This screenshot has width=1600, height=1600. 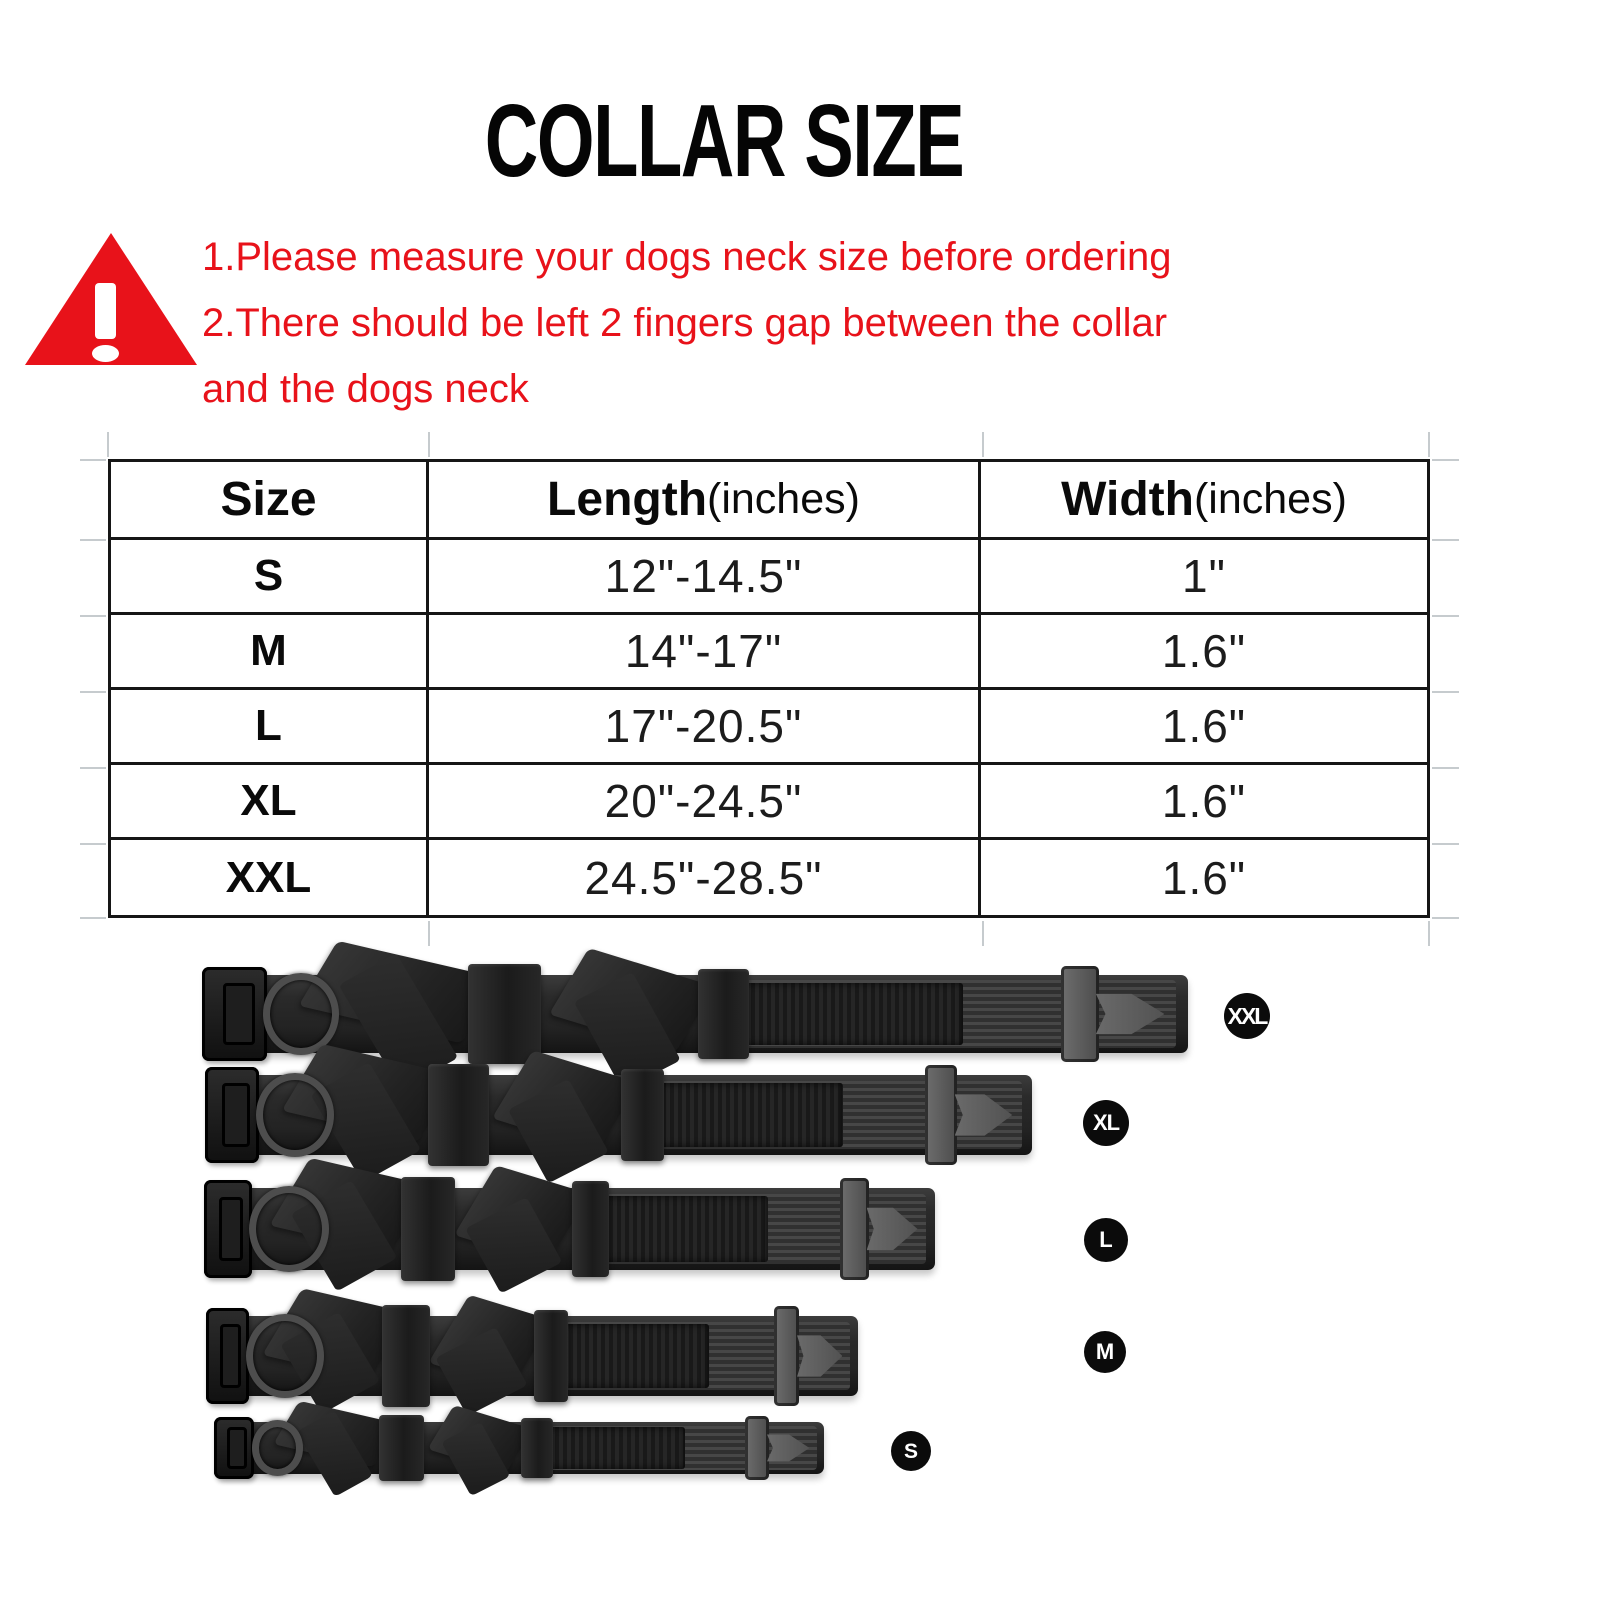 I want to click on size-badge-m: M, so click(x=1105, y=1352).